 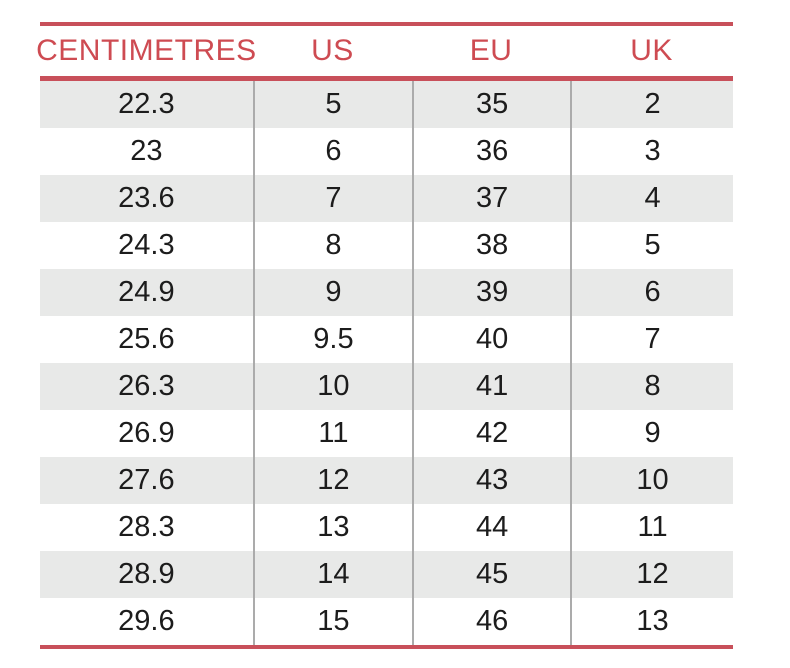 I want to click on table-row: 23 6 36 3, so click(x=386, y=151).